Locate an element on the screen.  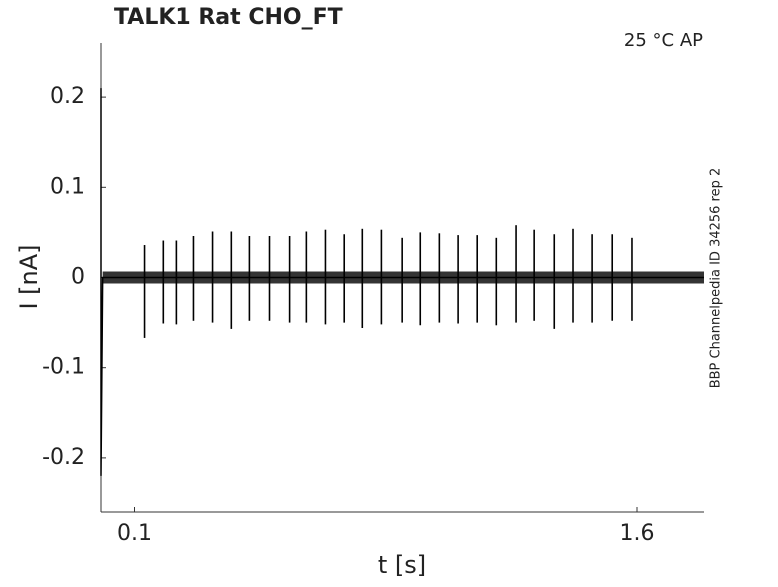
y-tick-label: 0.1 is located at coordinates (67, 186).